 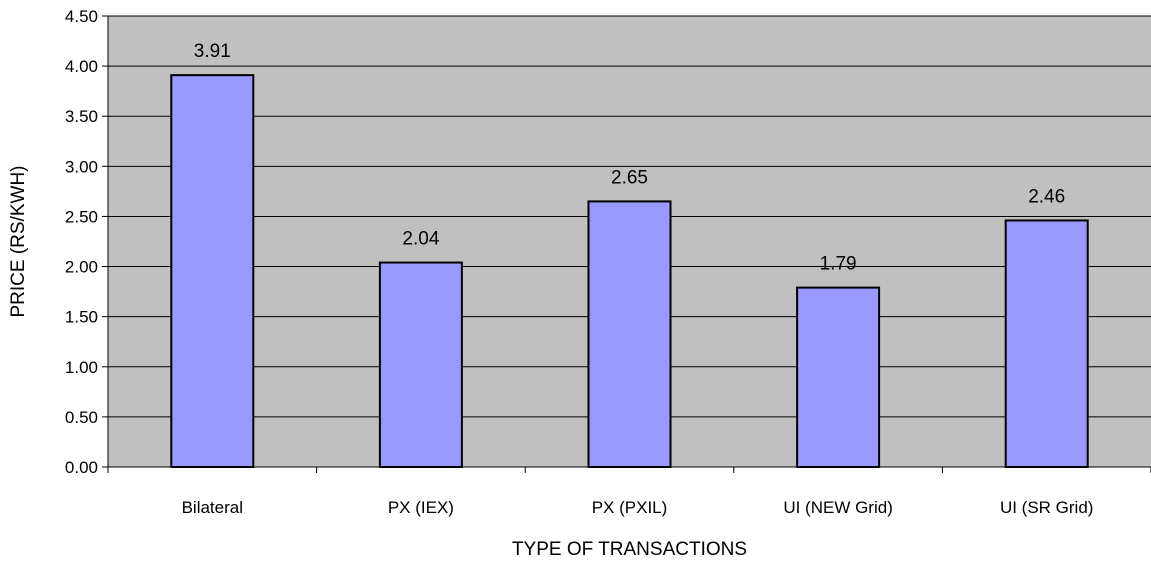 I want to click on y-tick-label: 4.00, so click(x=81, y=66).